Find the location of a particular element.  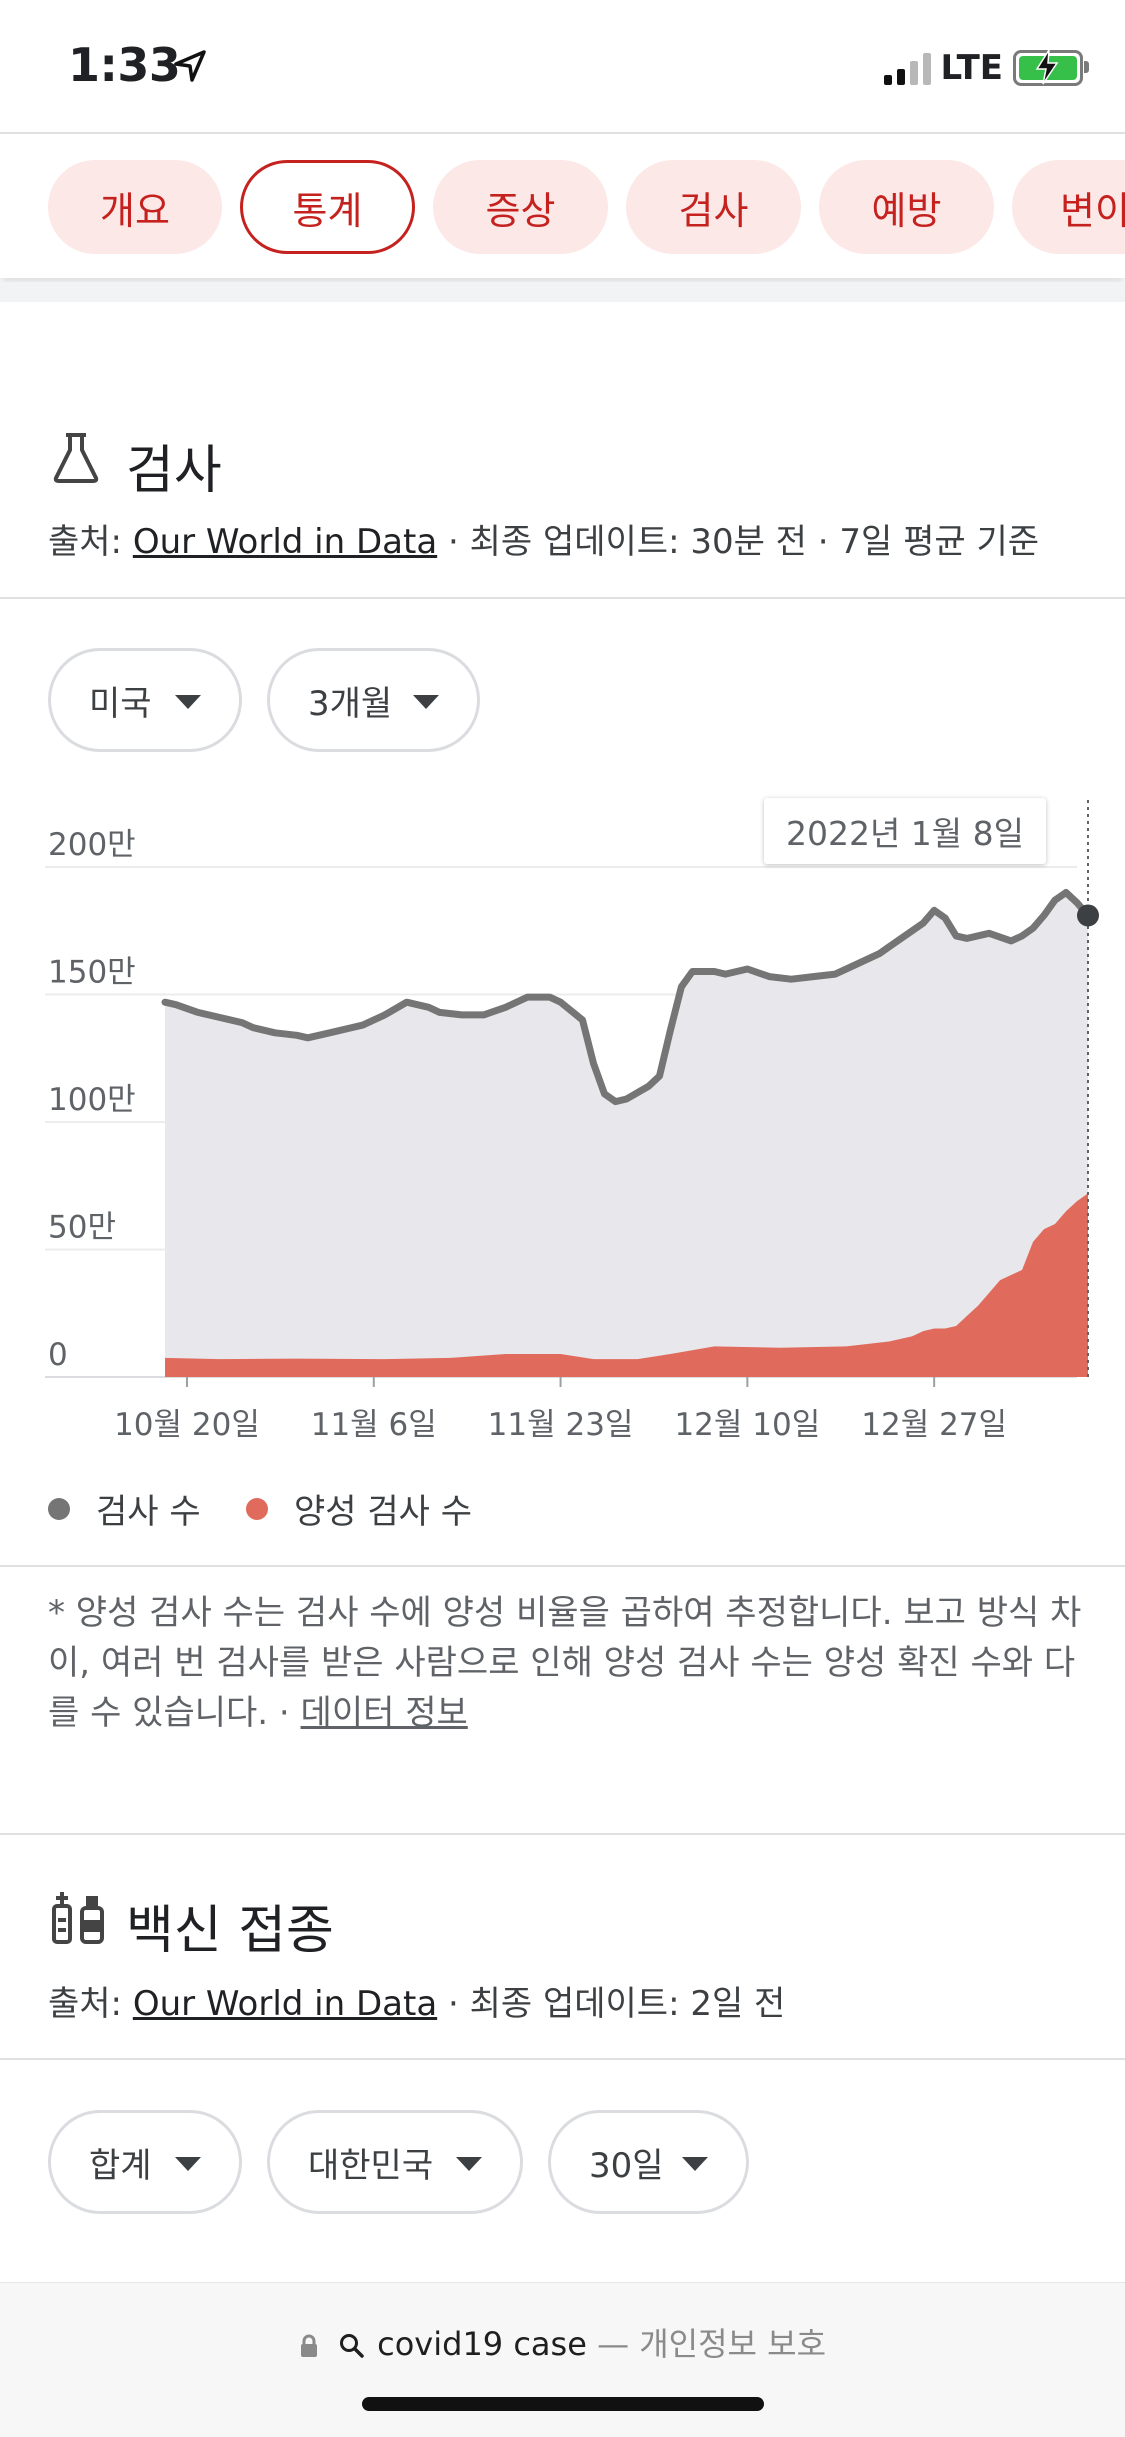

period-dropdown: 3개월 is located at coordinates (373, 700).